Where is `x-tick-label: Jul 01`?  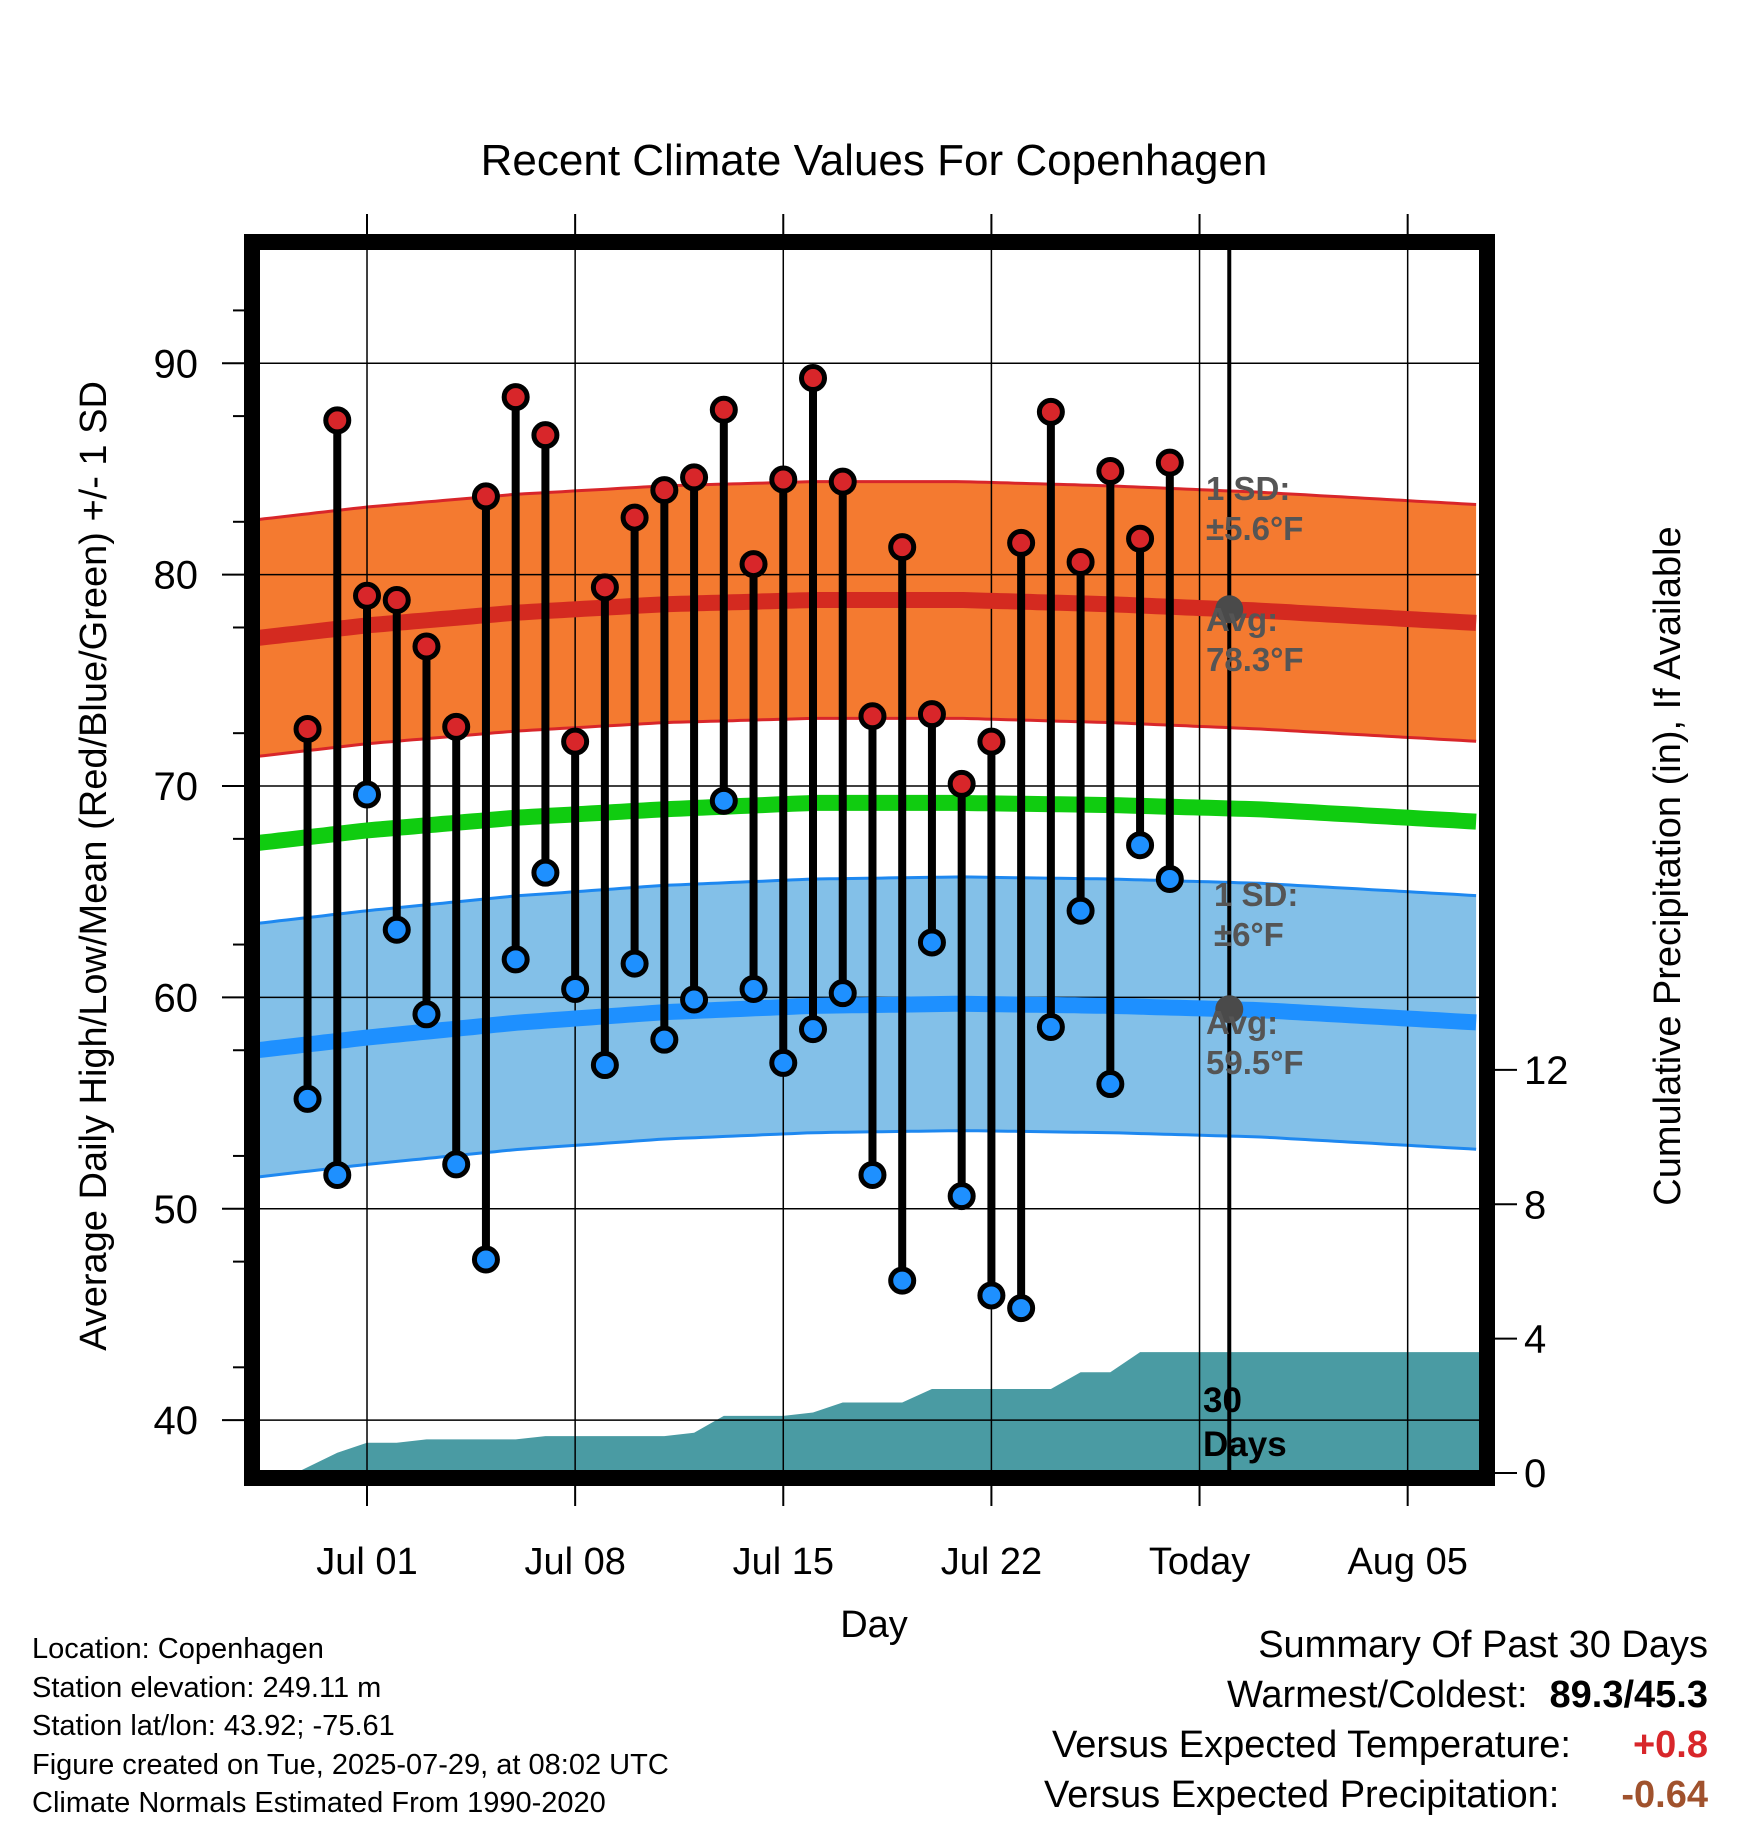
x-tick-label: Jul 01 is located at coordinates (366, 1562).